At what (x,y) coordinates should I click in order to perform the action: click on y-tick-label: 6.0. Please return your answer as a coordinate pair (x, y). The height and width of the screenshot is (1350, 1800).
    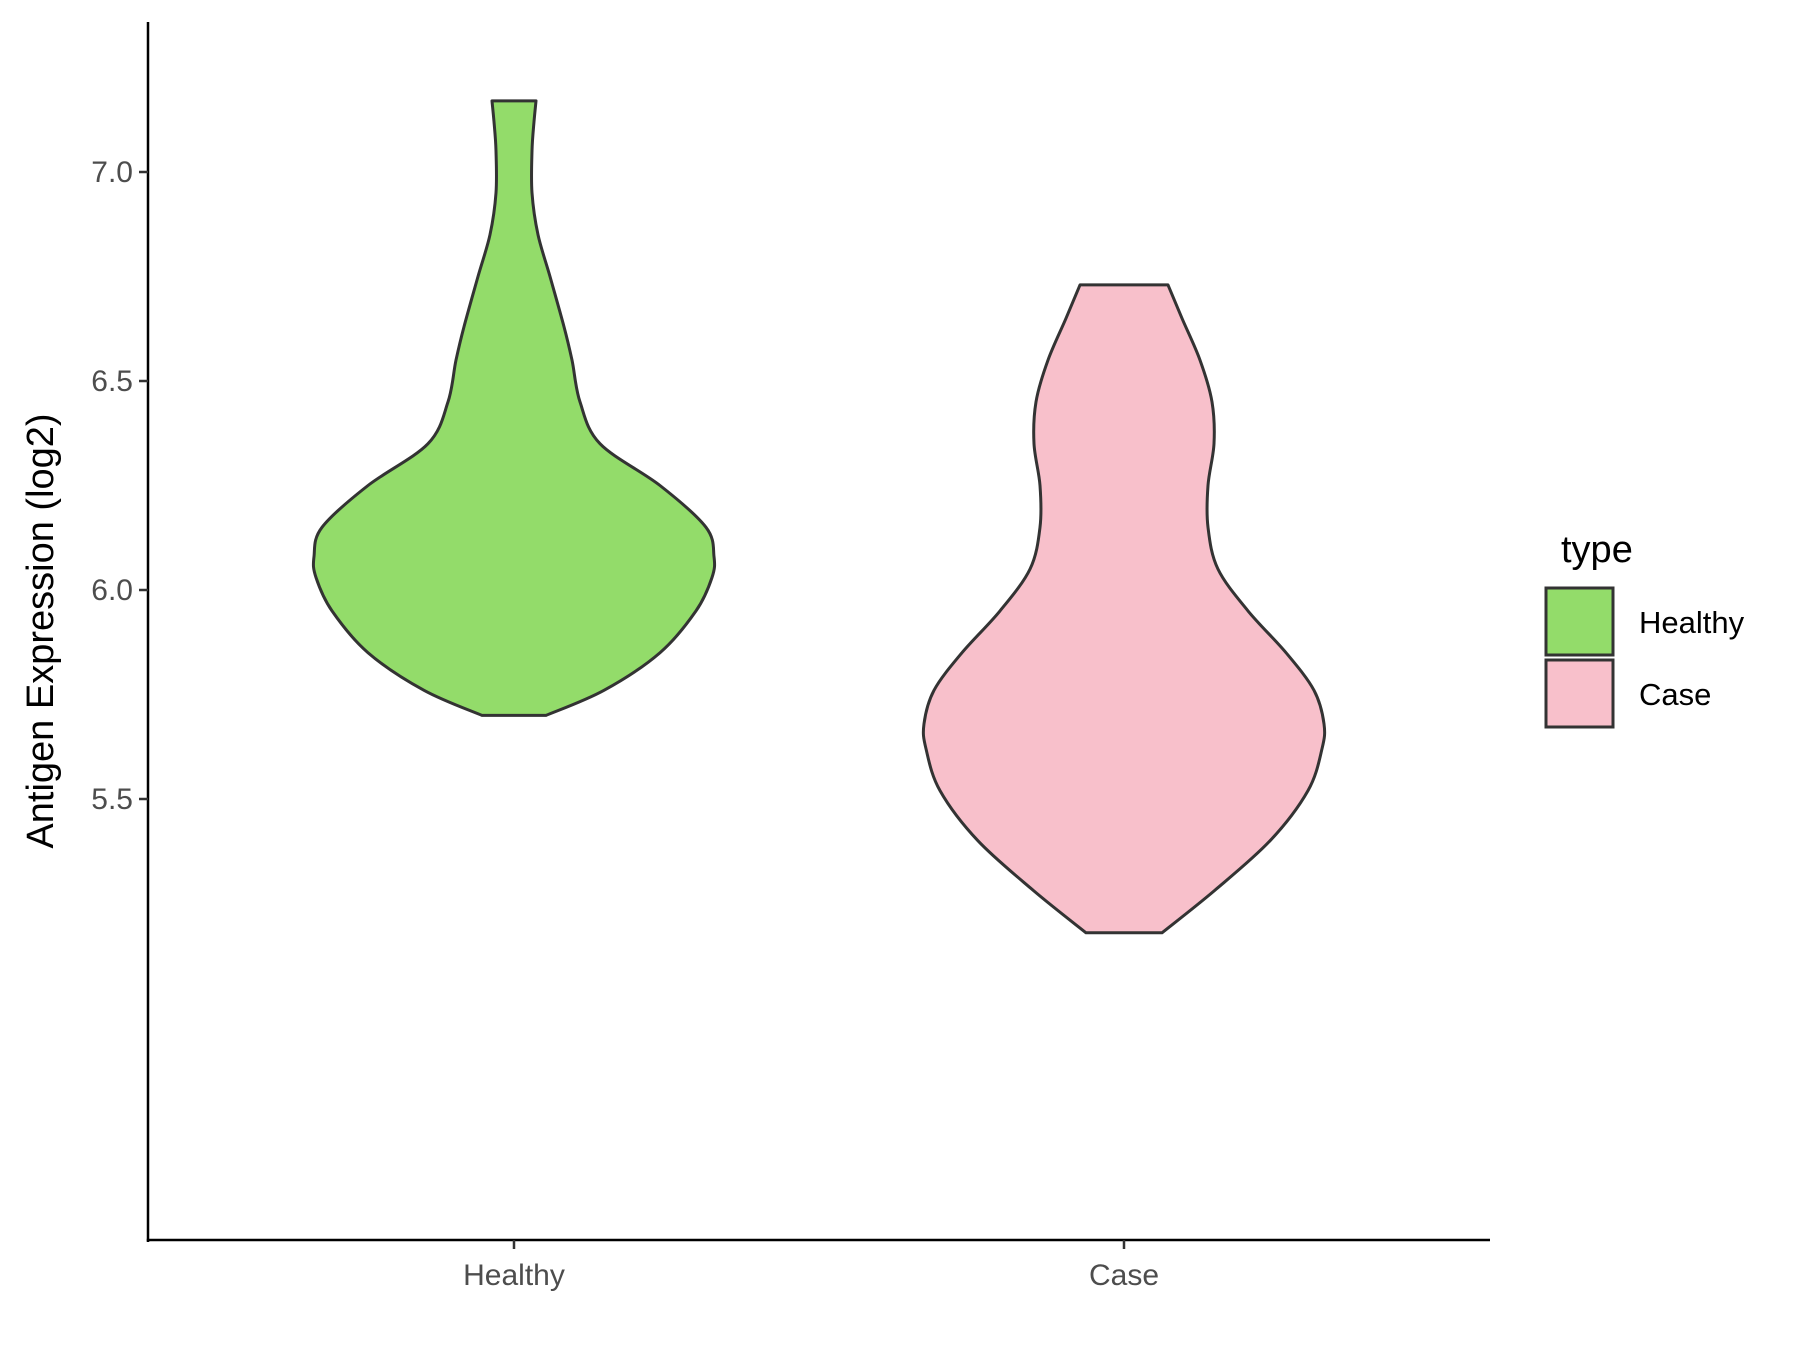
    Looking at the image, I should click on (112, 590).